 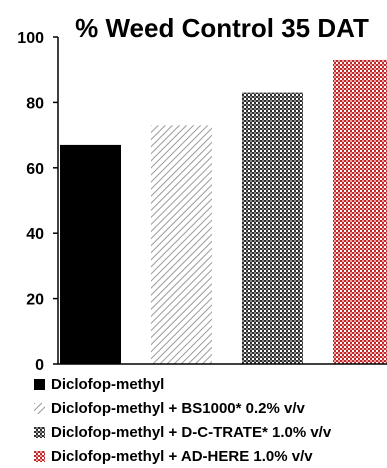 I want to click on legend-label: Diclofop-methyl + BS1000* 0.2% v/v, so click(x=178, y=408).